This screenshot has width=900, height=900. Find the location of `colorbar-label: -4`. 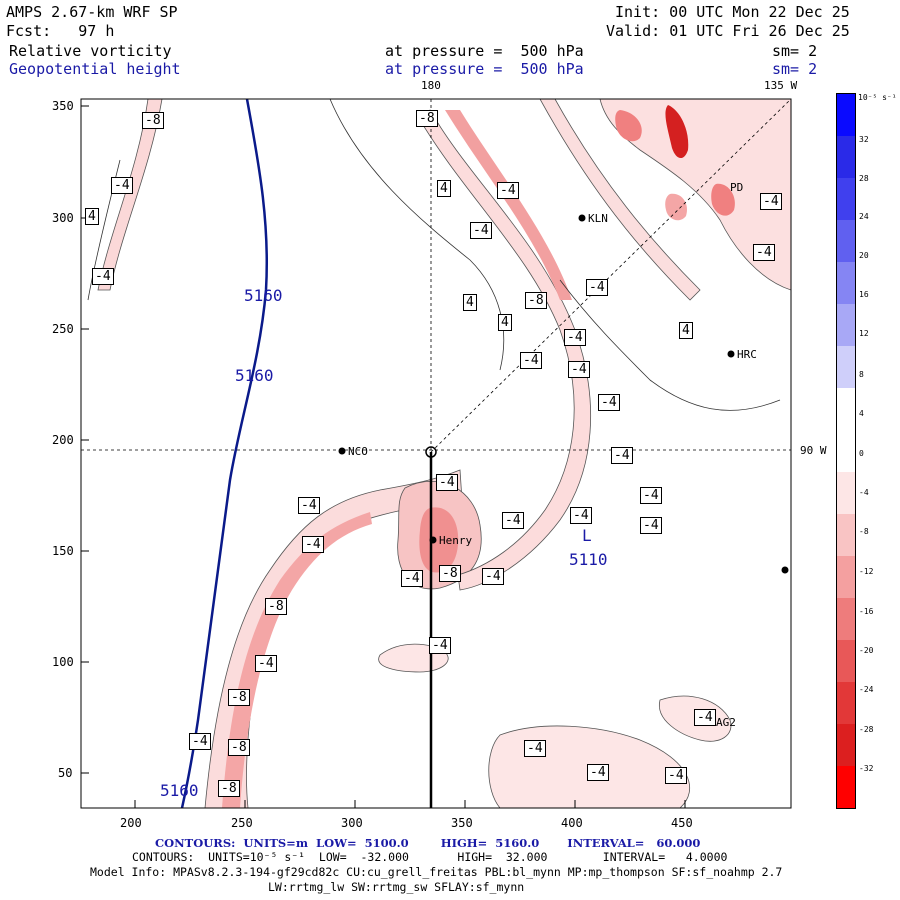

colorbar-label: -4 is located at coordinates (864, 492).